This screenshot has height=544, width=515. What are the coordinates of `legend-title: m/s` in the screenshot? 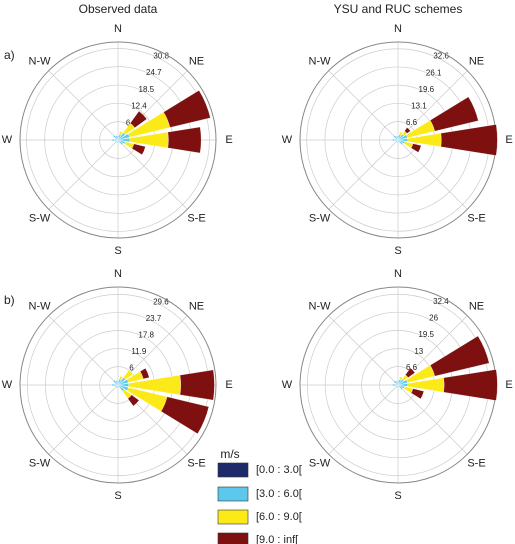 It's located at (229, 454).